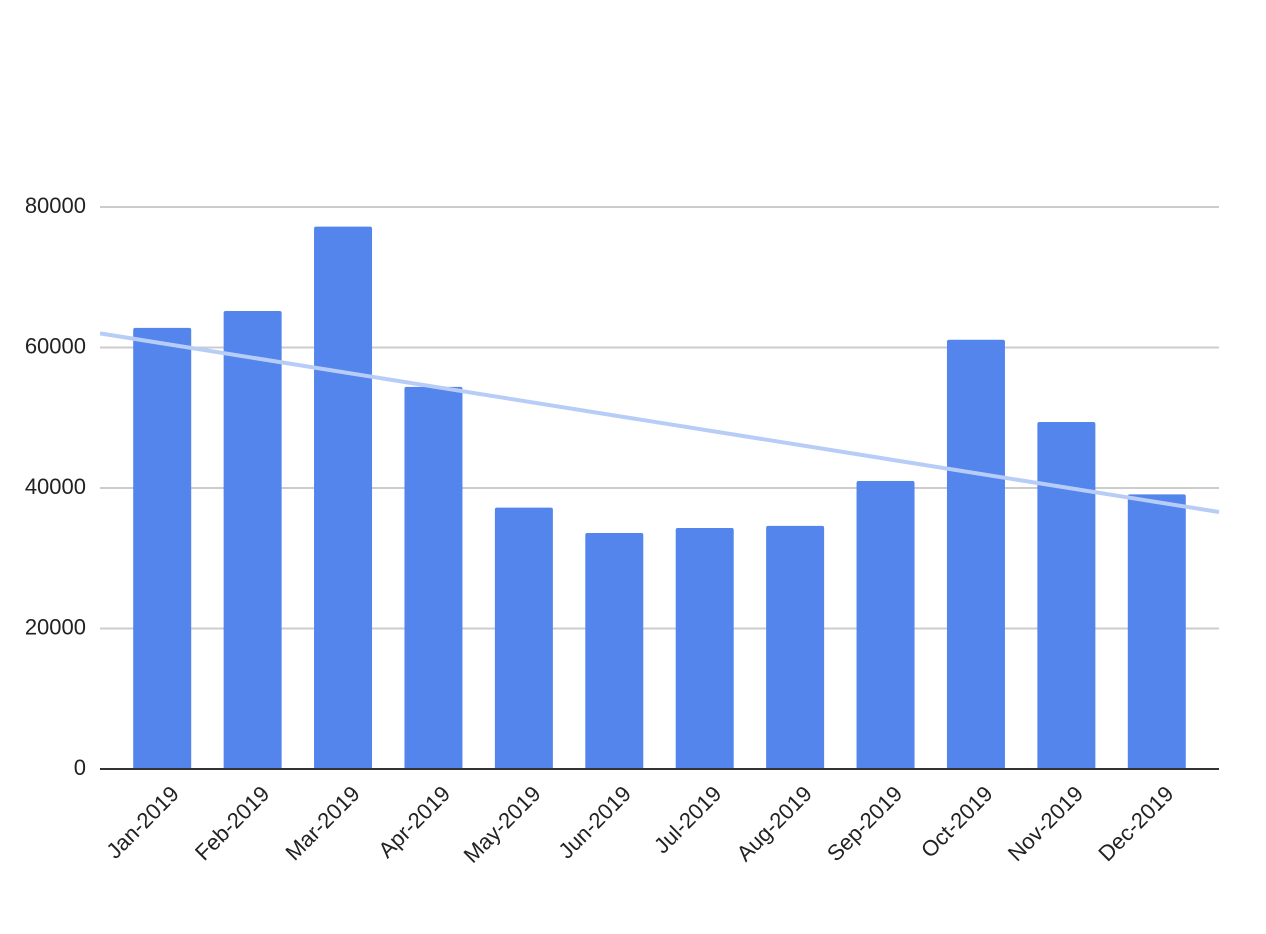 The image size is (1266, 934). What do you see at coordinates (957, 822) in the screenshot?
I see `x-tick-label: Oct-2019` at bounding box center [957, 822].